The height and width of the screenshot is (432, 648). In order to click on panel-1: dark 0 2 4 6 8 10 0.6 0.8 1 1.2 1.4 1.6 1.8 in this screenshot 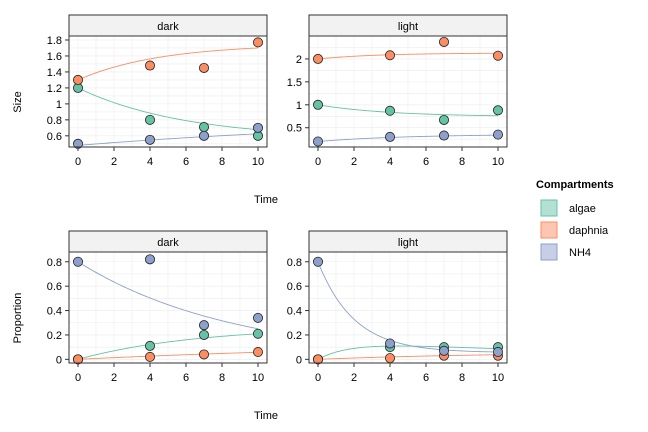, I will do `click(157, 91)`.